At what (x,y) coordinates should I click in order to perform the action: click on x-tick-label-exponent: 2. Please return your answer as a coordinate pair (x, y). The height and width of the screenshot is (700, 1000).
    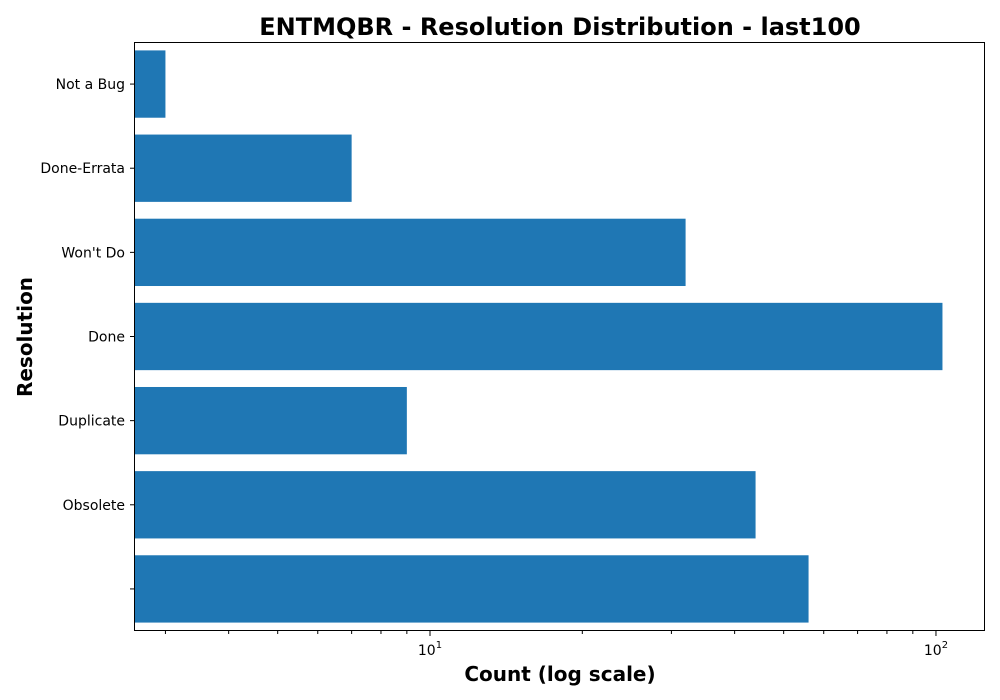
    Looking at the image, I should click on (945, 645).